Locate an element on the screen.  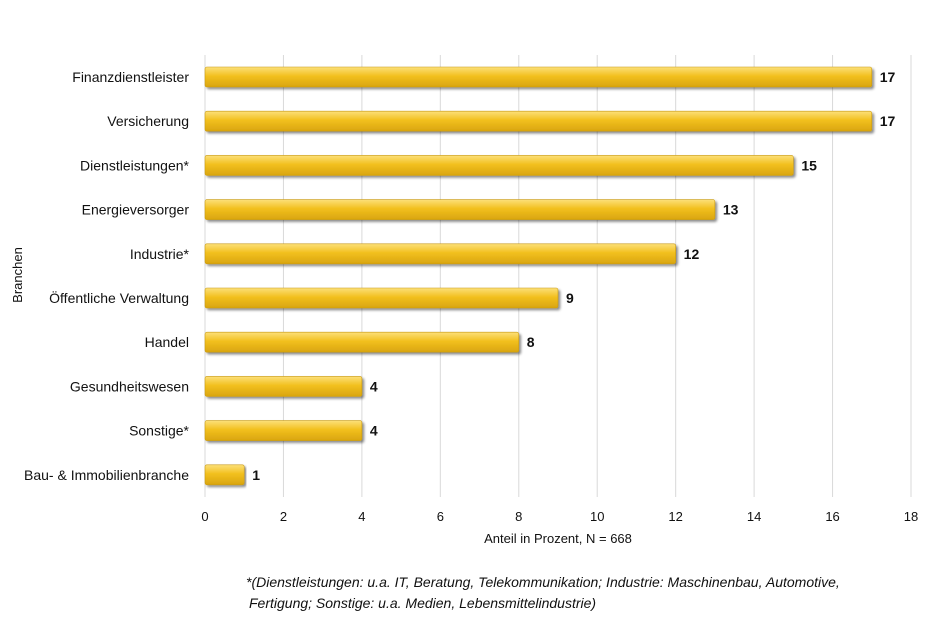
category-label: Versicherung is located at coordinates (148, 121).